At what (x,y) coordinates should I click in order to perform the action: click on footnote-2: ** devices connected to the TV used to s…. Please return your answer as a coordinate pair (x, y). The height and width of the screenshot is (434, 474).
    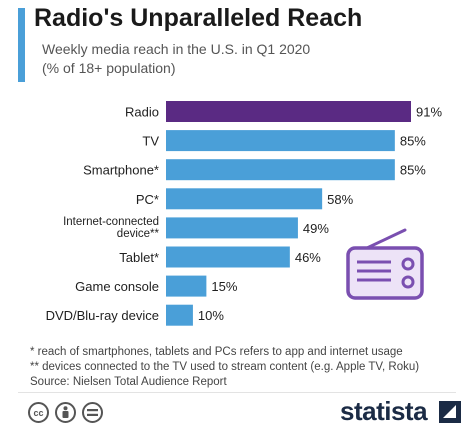
    Looking at the image, I should click on (225, 367).